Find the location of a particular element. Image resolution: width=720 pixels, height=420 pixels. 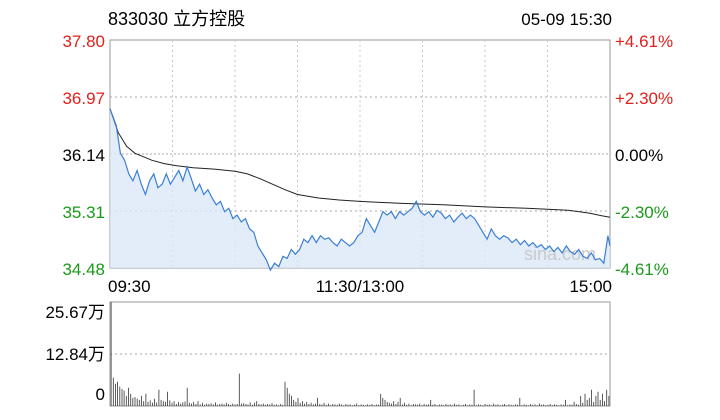

y-tick-label-left: 34.48 is located at coordinates (83, 269).